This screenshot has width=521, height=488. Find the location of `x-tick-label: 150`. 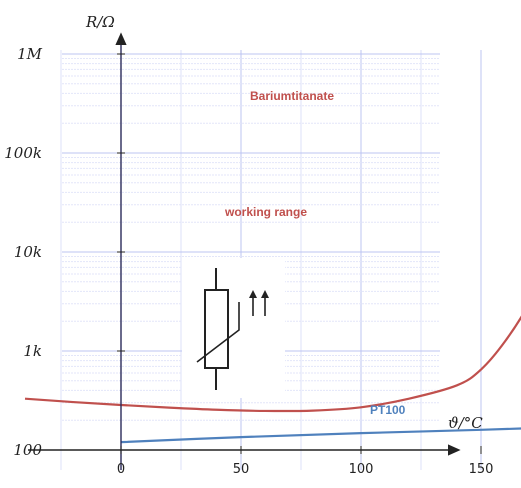

x-tick-label: 150 is located at coordinates (481, 469).